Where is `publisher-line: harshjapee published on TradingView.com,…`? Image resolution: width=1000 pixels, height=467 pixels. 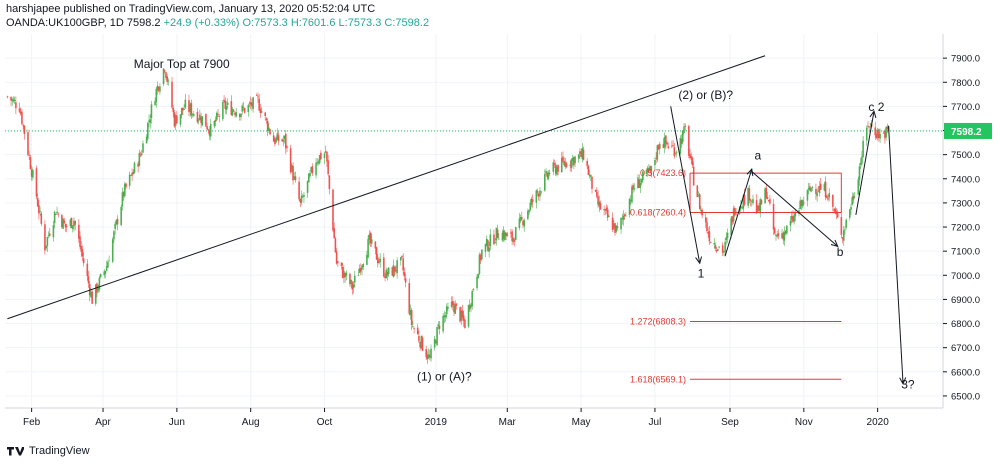
publisher-line: harshjapee published on TradingView.com,… is located at coordinates (191, 9).